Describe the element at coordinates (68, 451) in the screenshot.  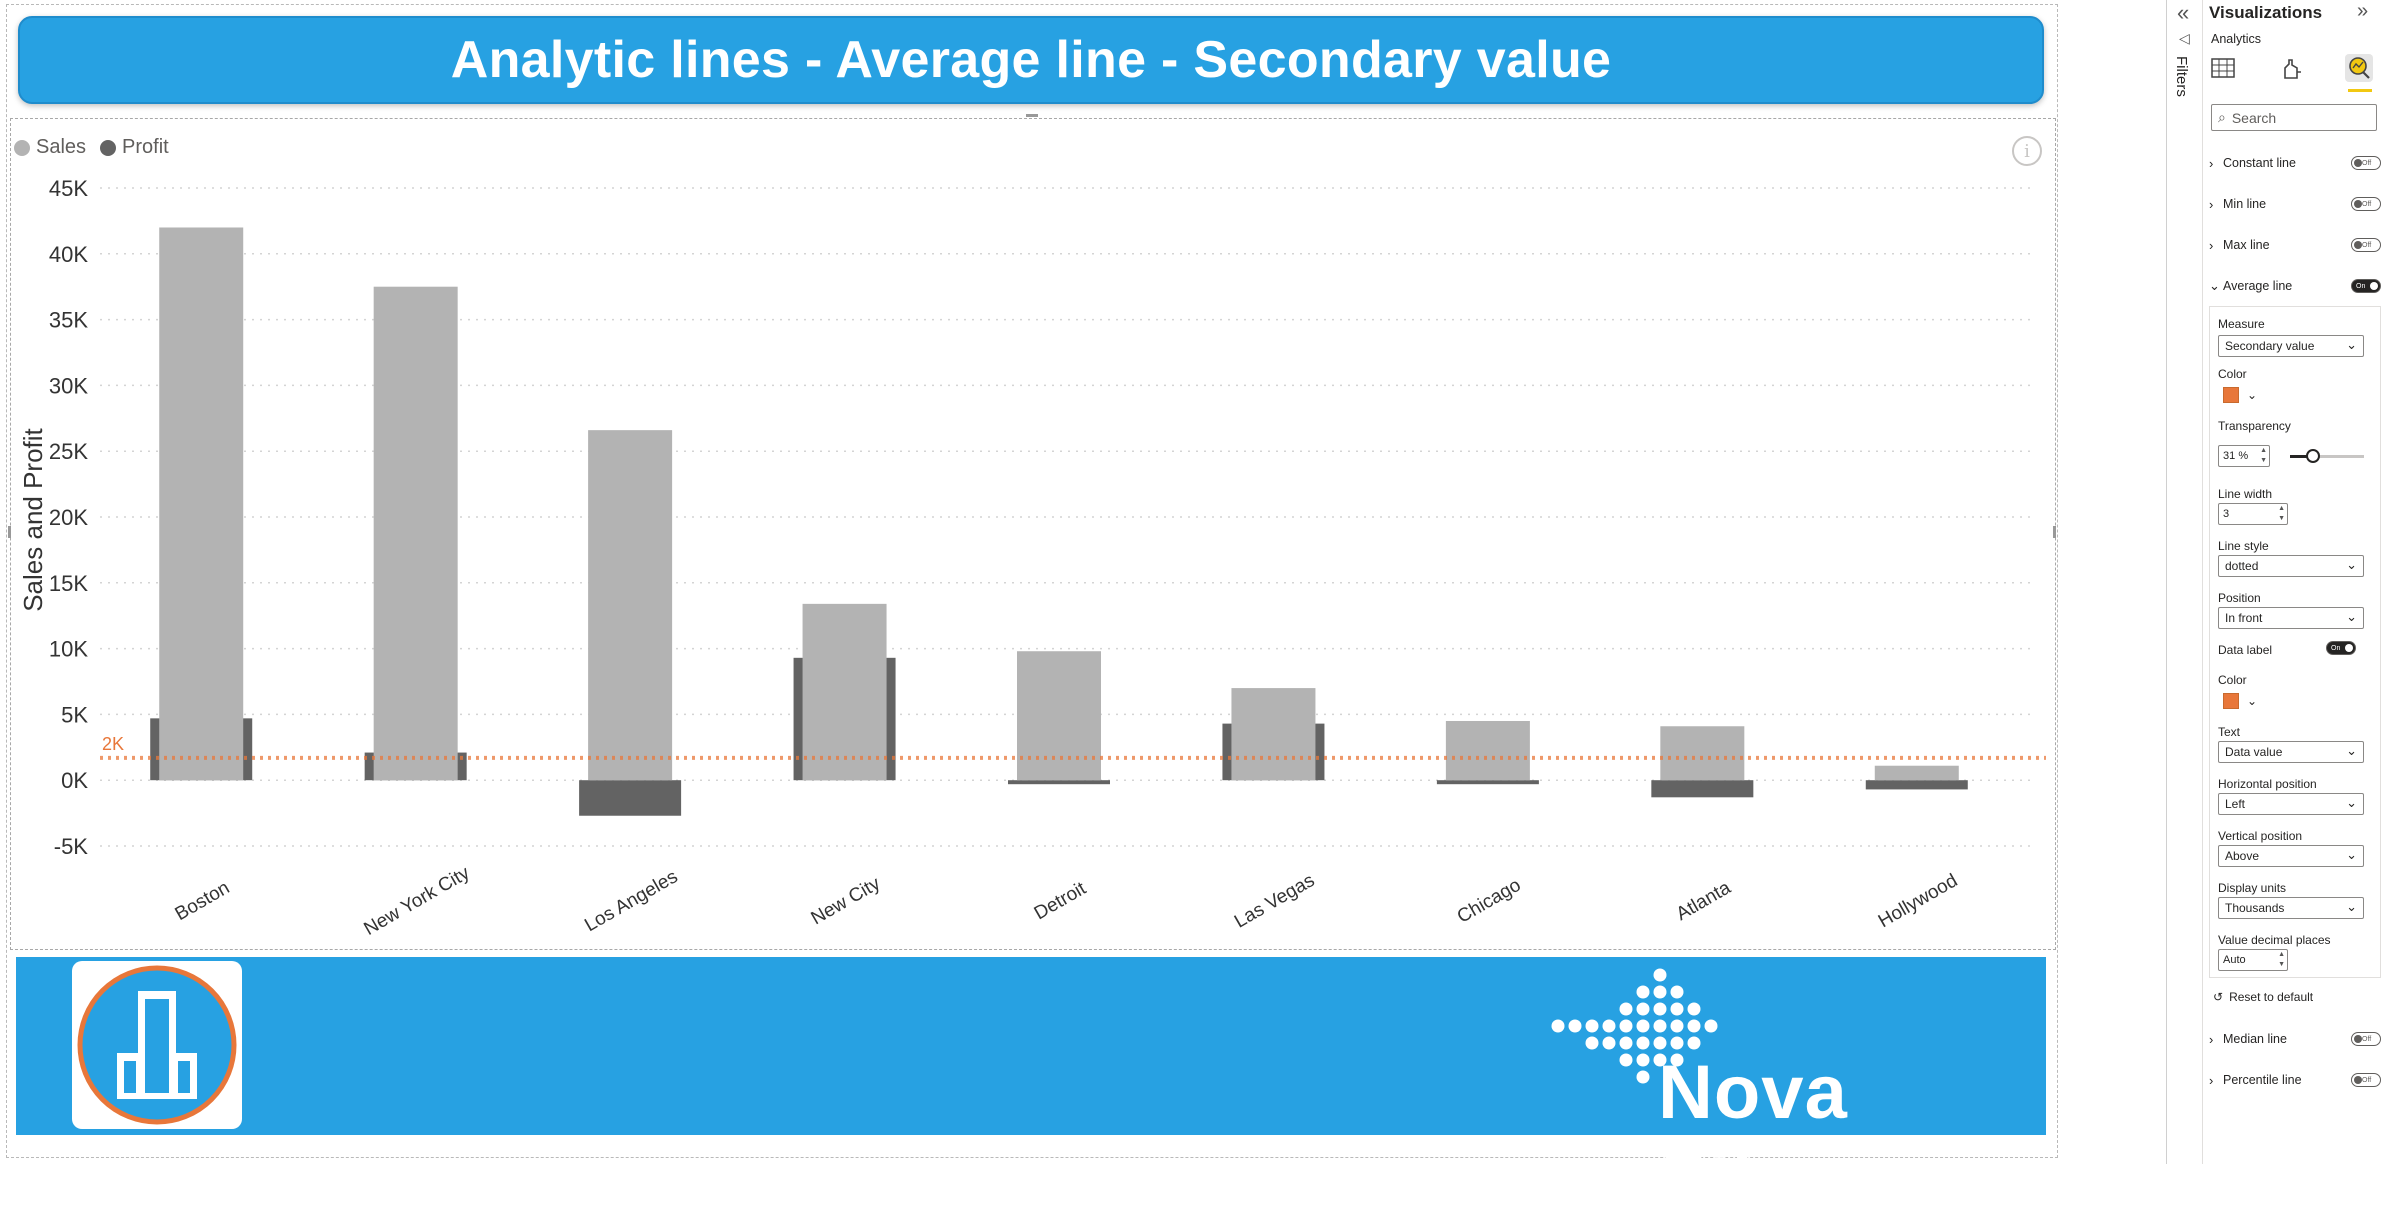
I see `y-tick-label: 25K` at that location.